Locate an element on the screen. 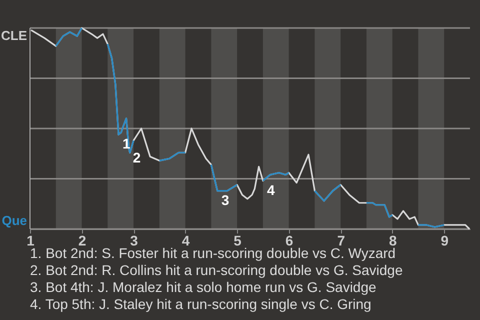  x-tick-label: 9 is located at coordinates (444, 240).